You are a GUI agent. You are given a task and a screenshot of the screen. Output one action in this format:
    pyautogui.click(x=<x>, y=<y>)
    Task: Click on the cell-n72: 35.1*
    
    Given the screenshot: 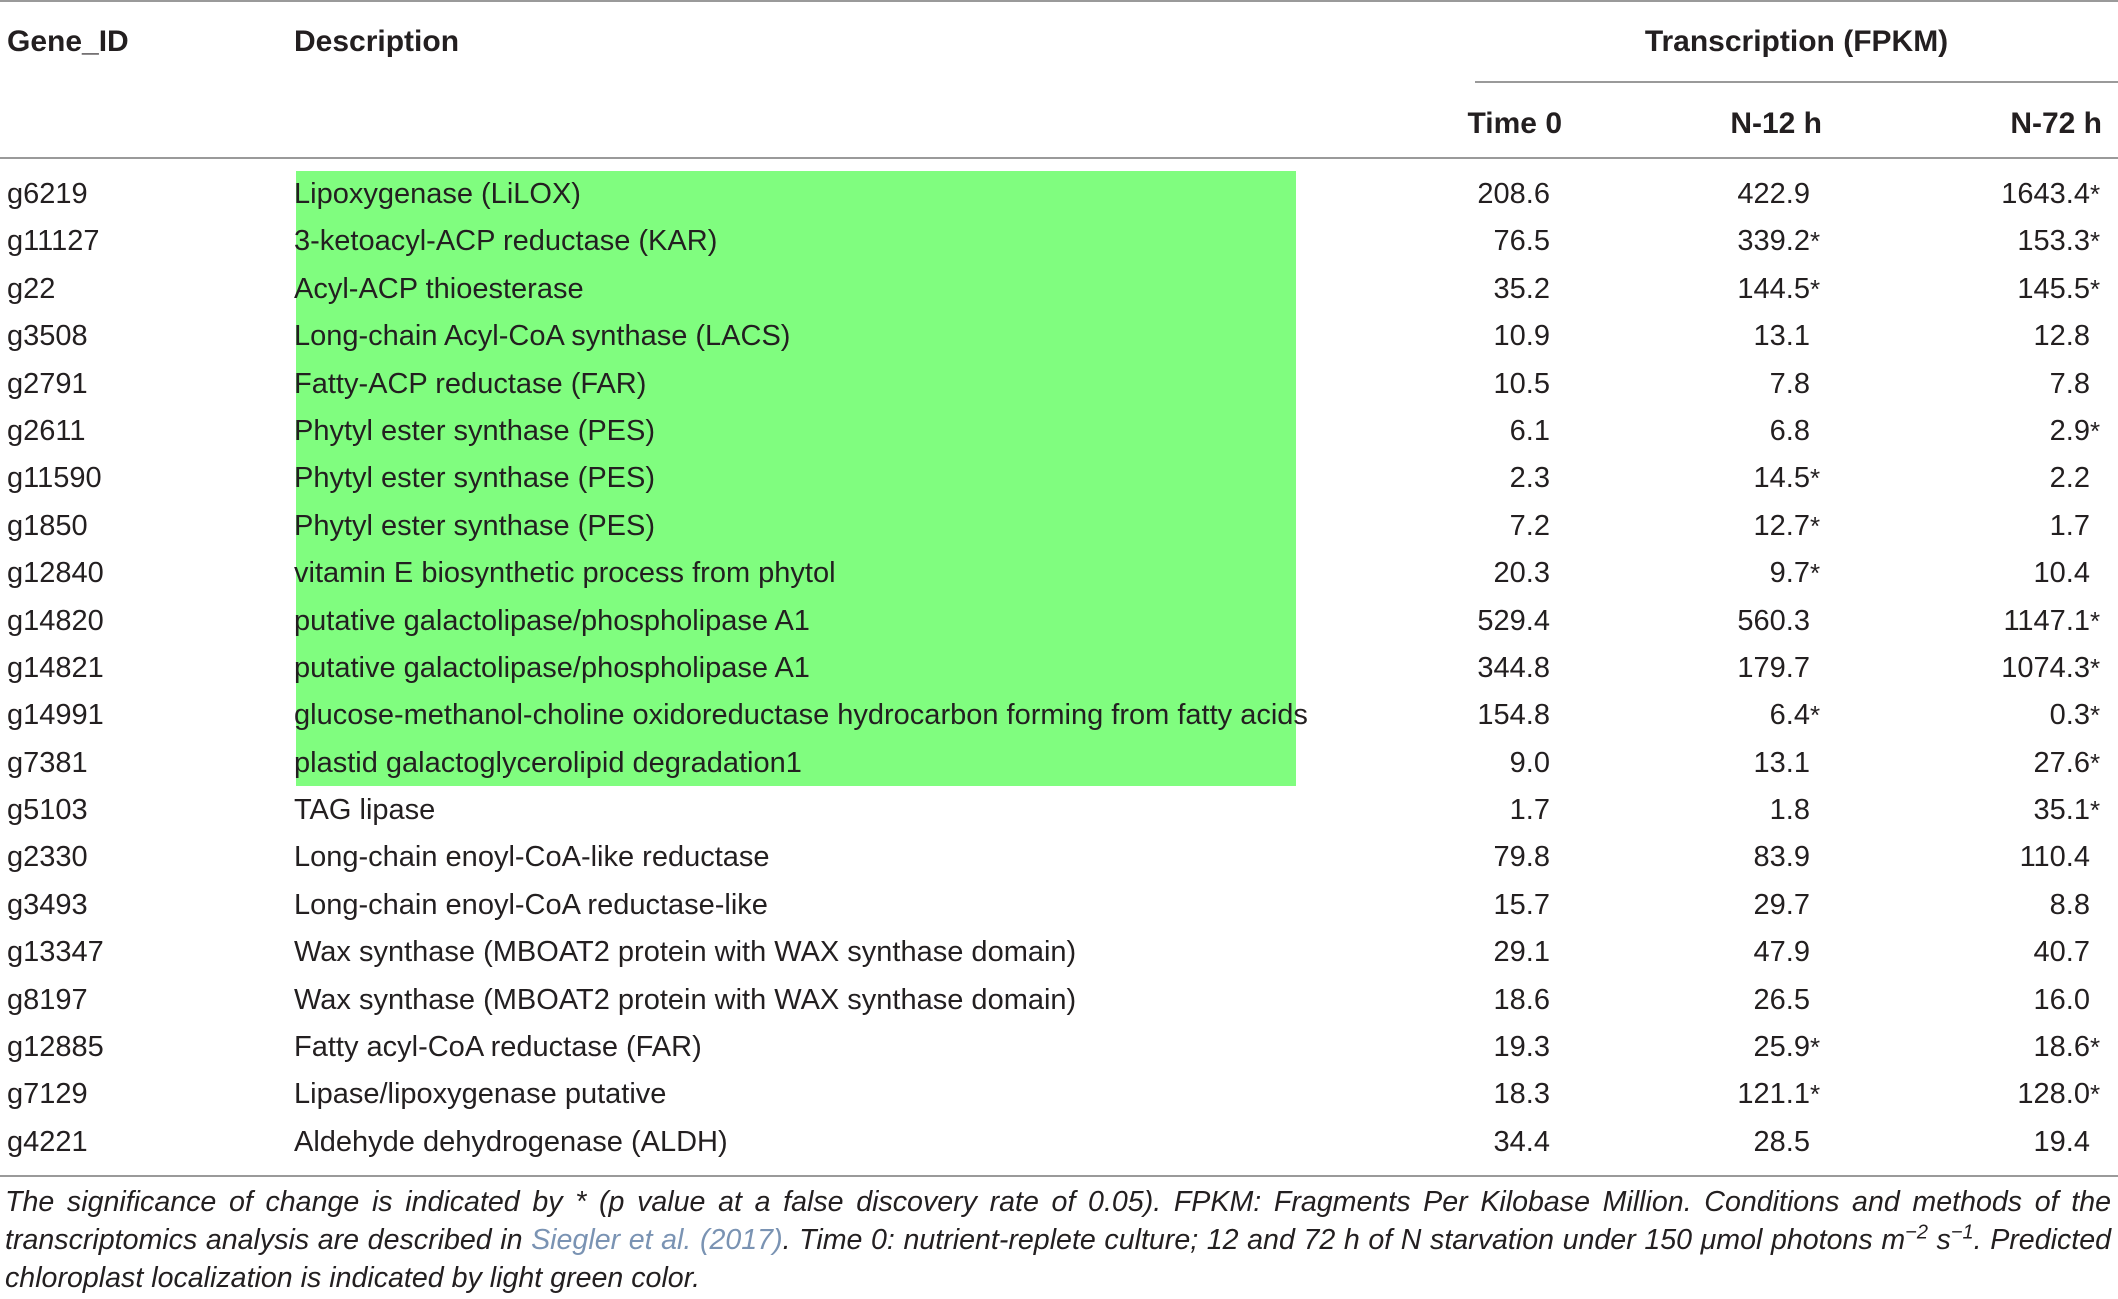 What is the action you would take?
    pyautogui.click(x=2011, y=810)
    